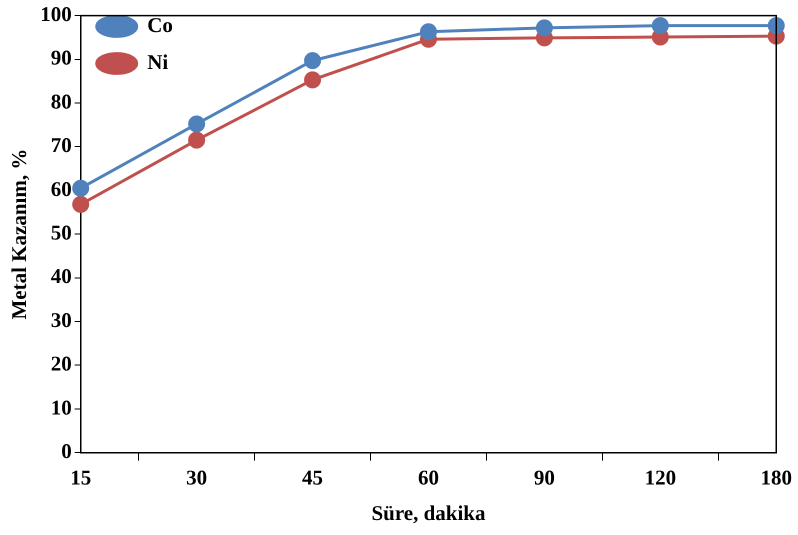  I want to click on x-tick-label: 60, so click(428, 478).